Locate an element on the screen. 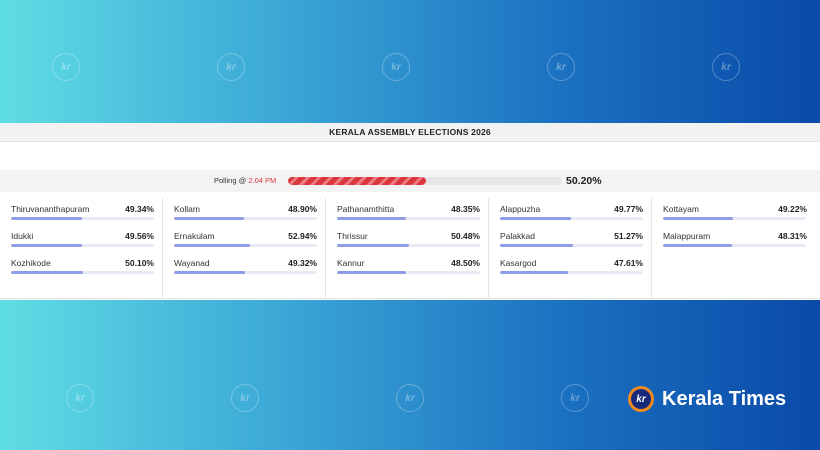 The image size is (820, 450). district-item: Kollam 48.90% is located at coordinates (244, 211).